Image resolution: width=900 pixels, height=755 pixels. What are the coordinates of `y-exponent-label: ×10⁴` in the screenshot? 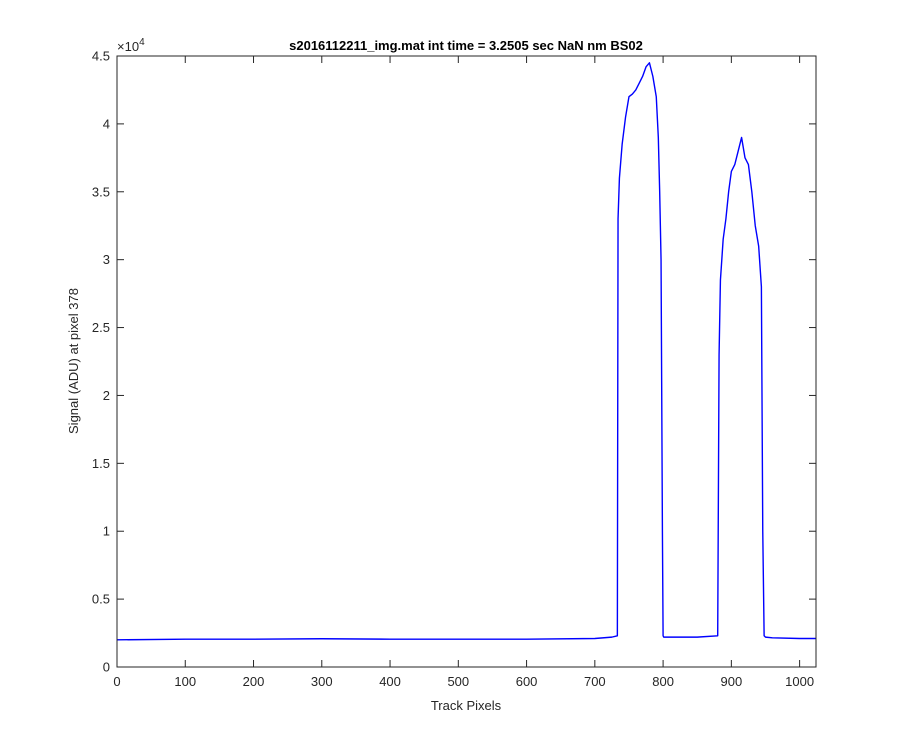 It's located at (131, 45).